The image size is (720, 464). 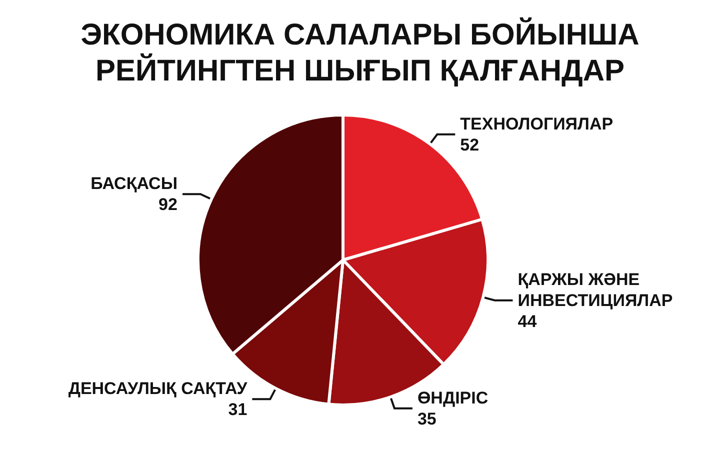 What do you see at coordinates (537, 124) in the screenshot?
I see `slice-label: ТЕХНОЛОГИЯЛАР` at bounding box center [537, 124].